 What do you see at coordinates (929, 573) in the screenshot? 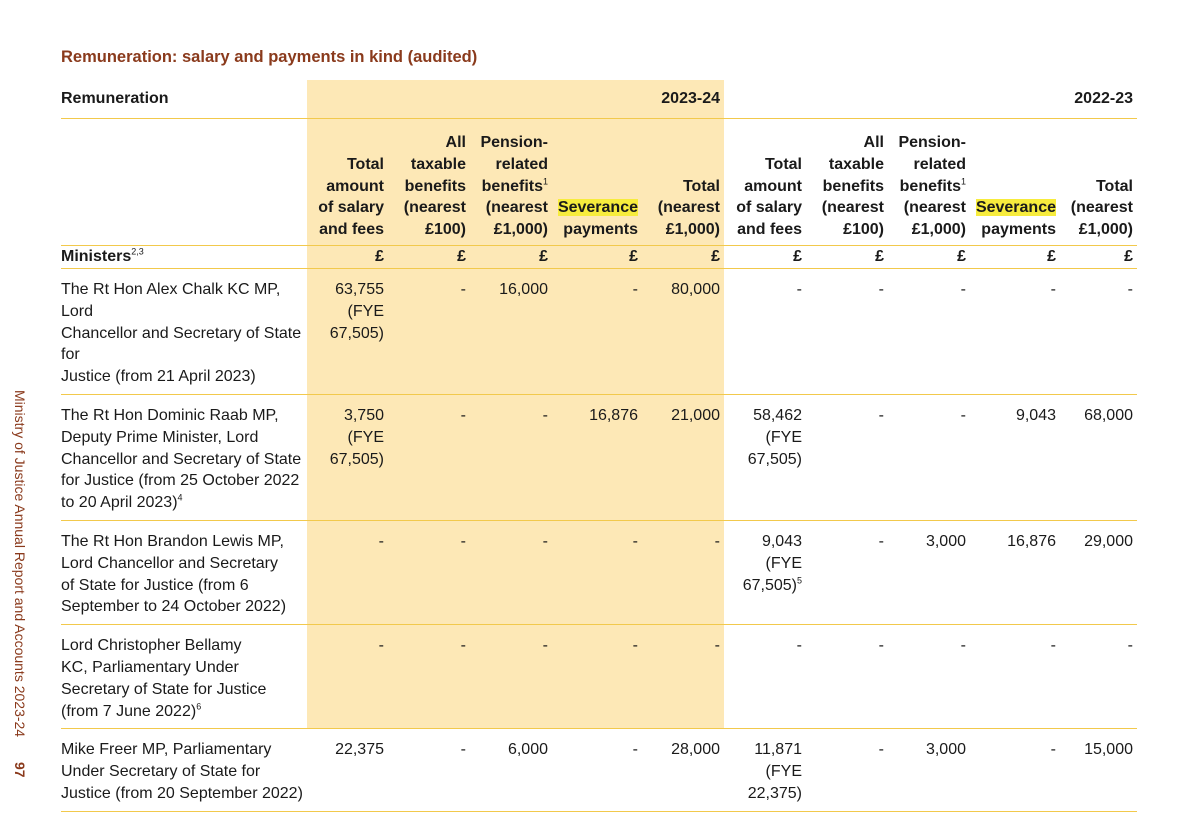
I see `prior-pension-cell: 3,000` at bounding box center [929, 573].